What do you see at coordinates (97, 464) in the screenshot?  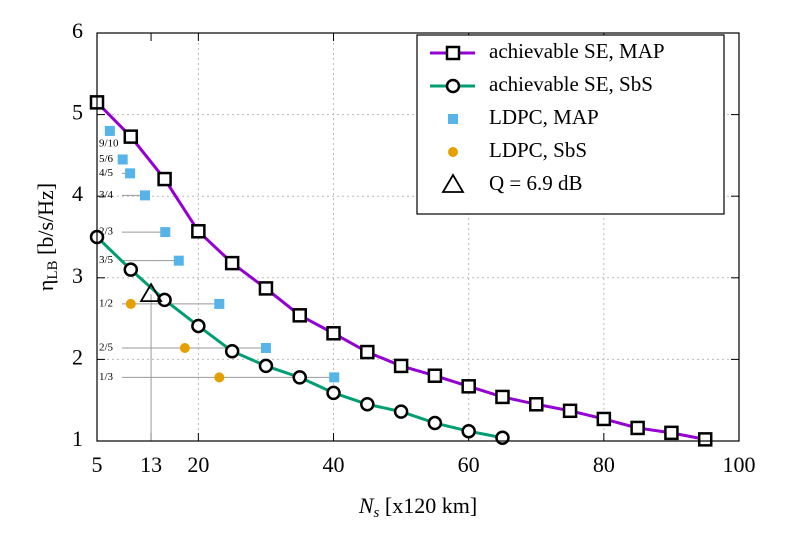 I see `x-tick-label: 5` at bounding box center [97, 464].